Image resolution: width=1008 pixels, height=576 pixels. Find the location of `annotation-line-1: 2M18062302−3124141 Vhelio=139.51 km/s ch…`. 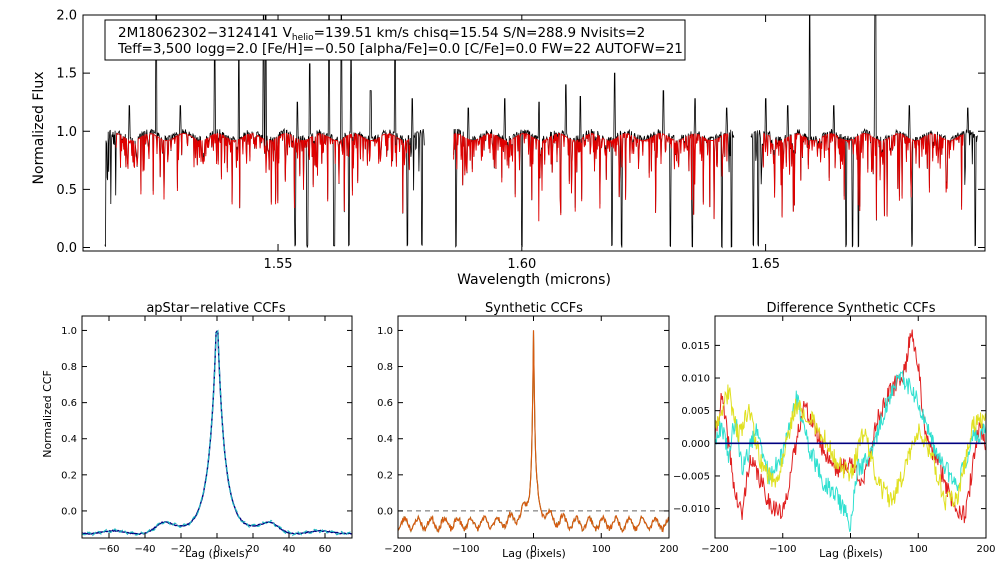

annotation-line-1: 2M18062302−3124141 Vhelio=139.51 km/s ch… is located at coordinates (381, 34).